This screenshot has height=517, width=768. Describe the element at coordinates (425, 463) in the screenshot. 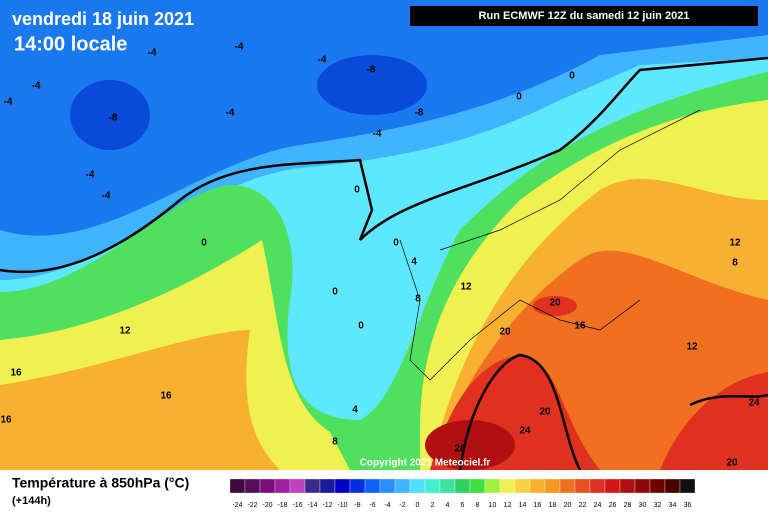

I see `copyright: Copyright 2021 Meteociel.fr` at that location.